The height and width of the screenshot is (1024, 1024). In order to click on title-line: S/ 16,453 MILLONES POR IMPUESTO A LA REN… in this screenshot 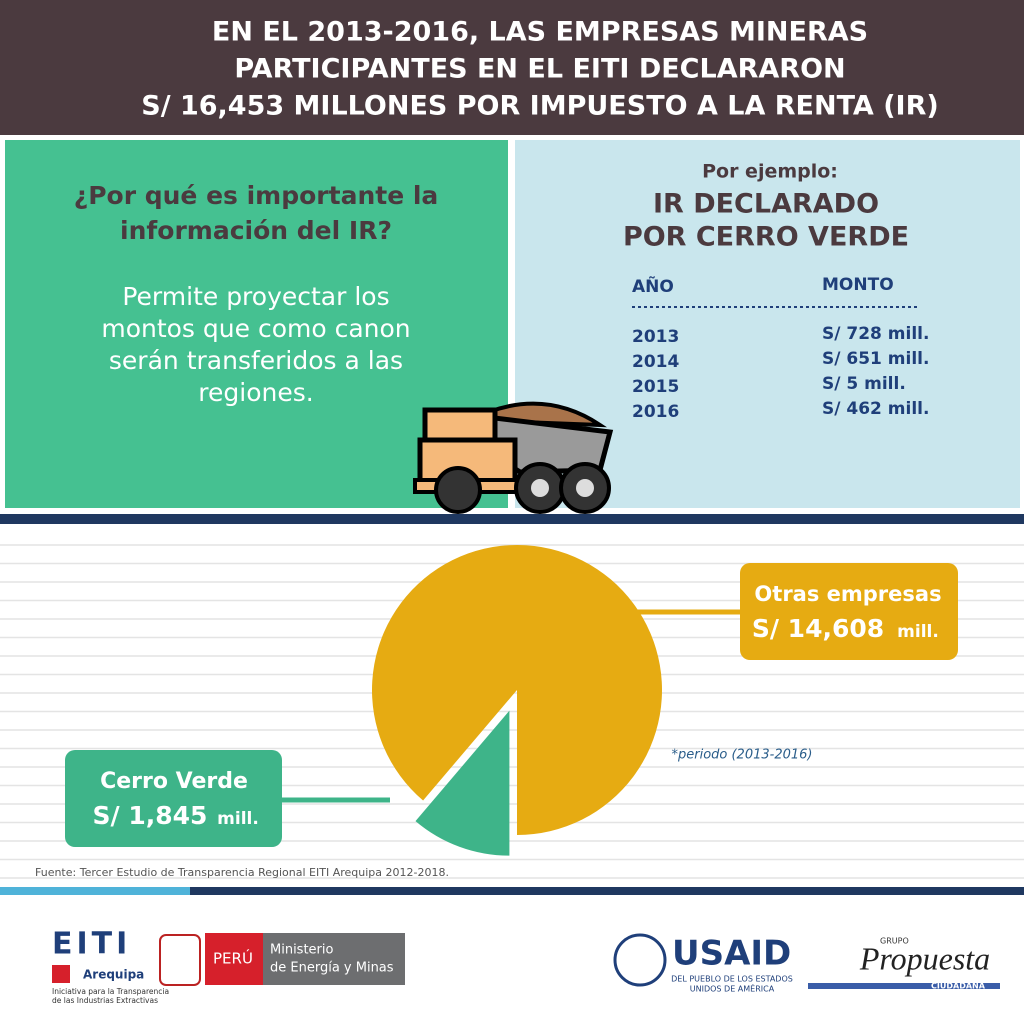, I will do `click(539, 106)`.